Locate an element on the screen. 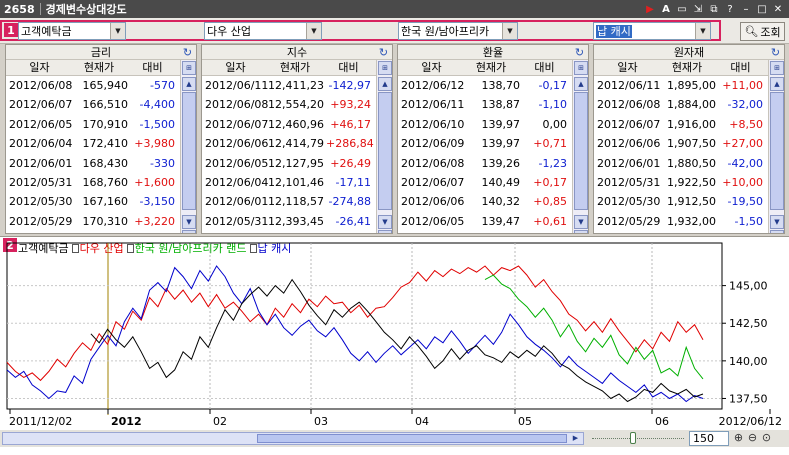 The height and width of the screenshot is (455, 789). cell-price: 139,47 is located at coordinates (501, 221).